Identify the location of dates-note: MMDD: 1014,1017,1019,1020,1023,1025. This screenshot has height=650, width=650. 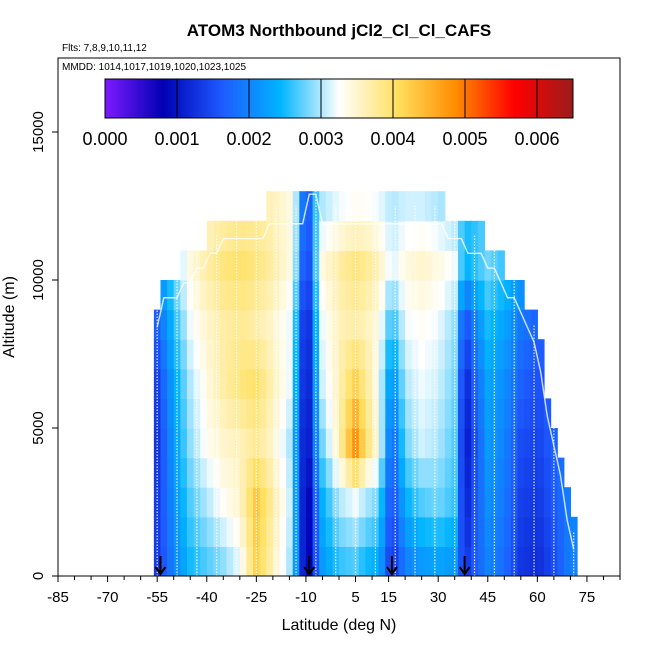
(154, 67).